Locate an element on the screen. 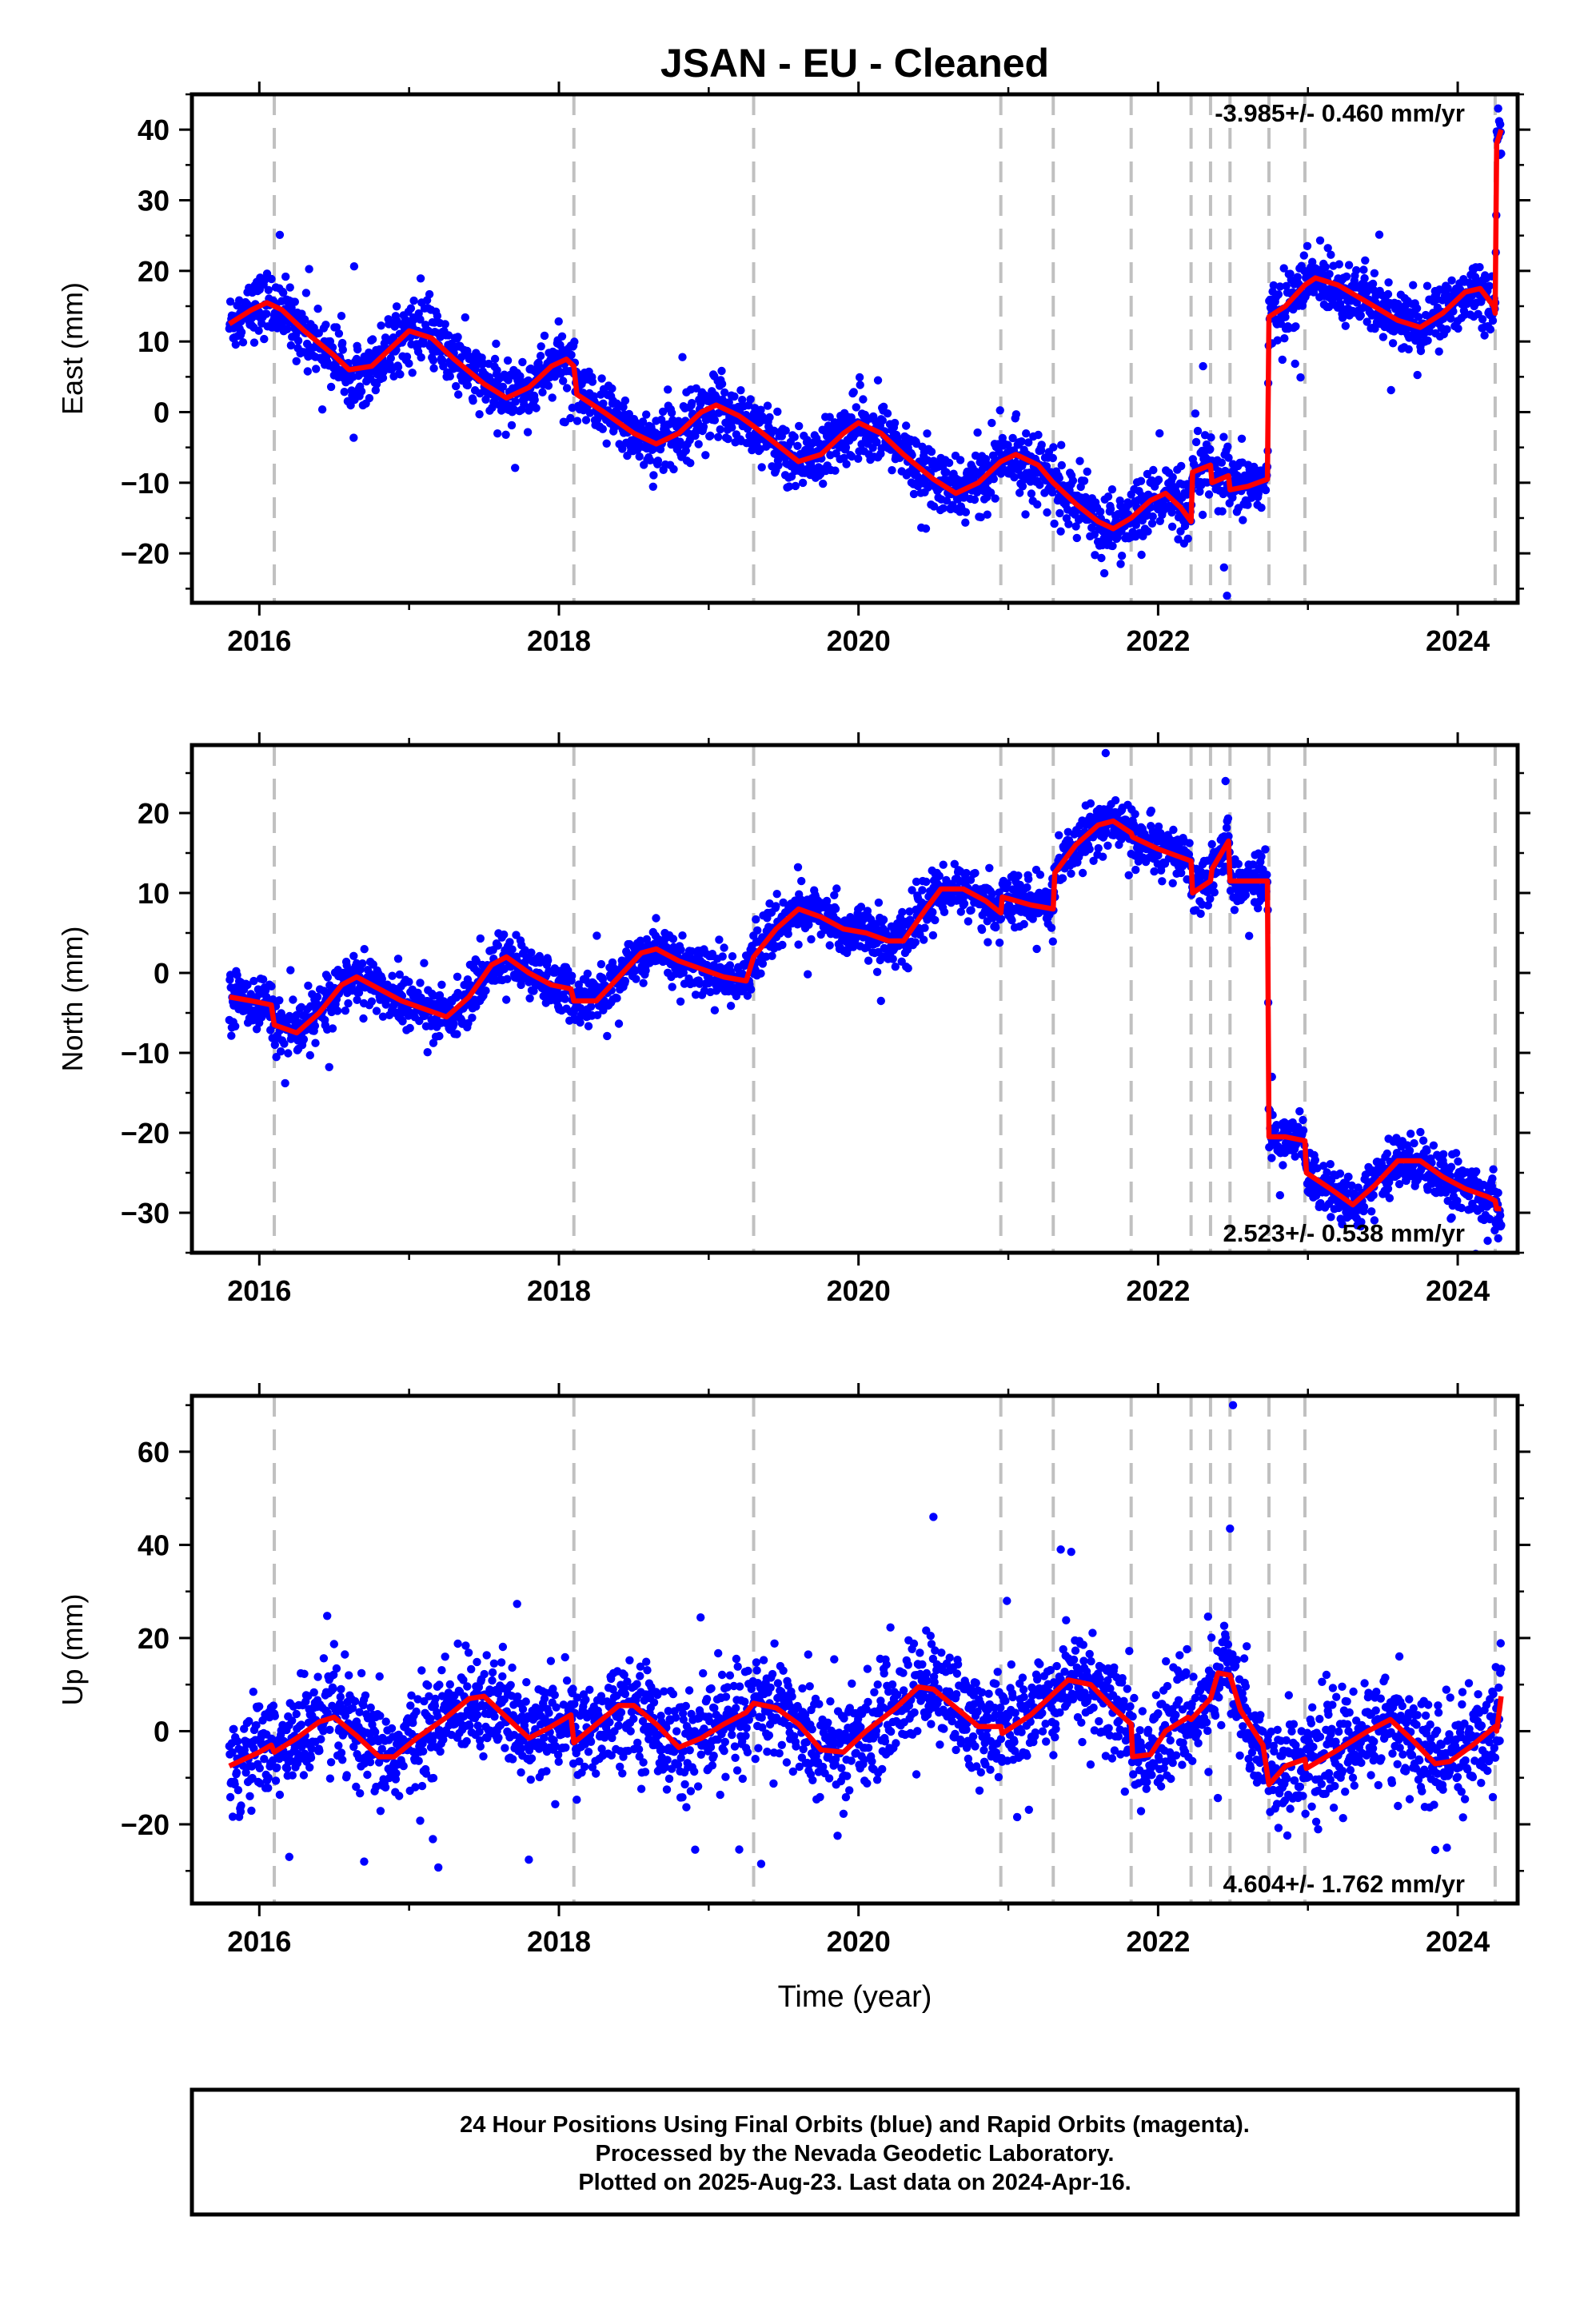  y-axis-label-east: East (mm) is located at coordinates (72, 348).